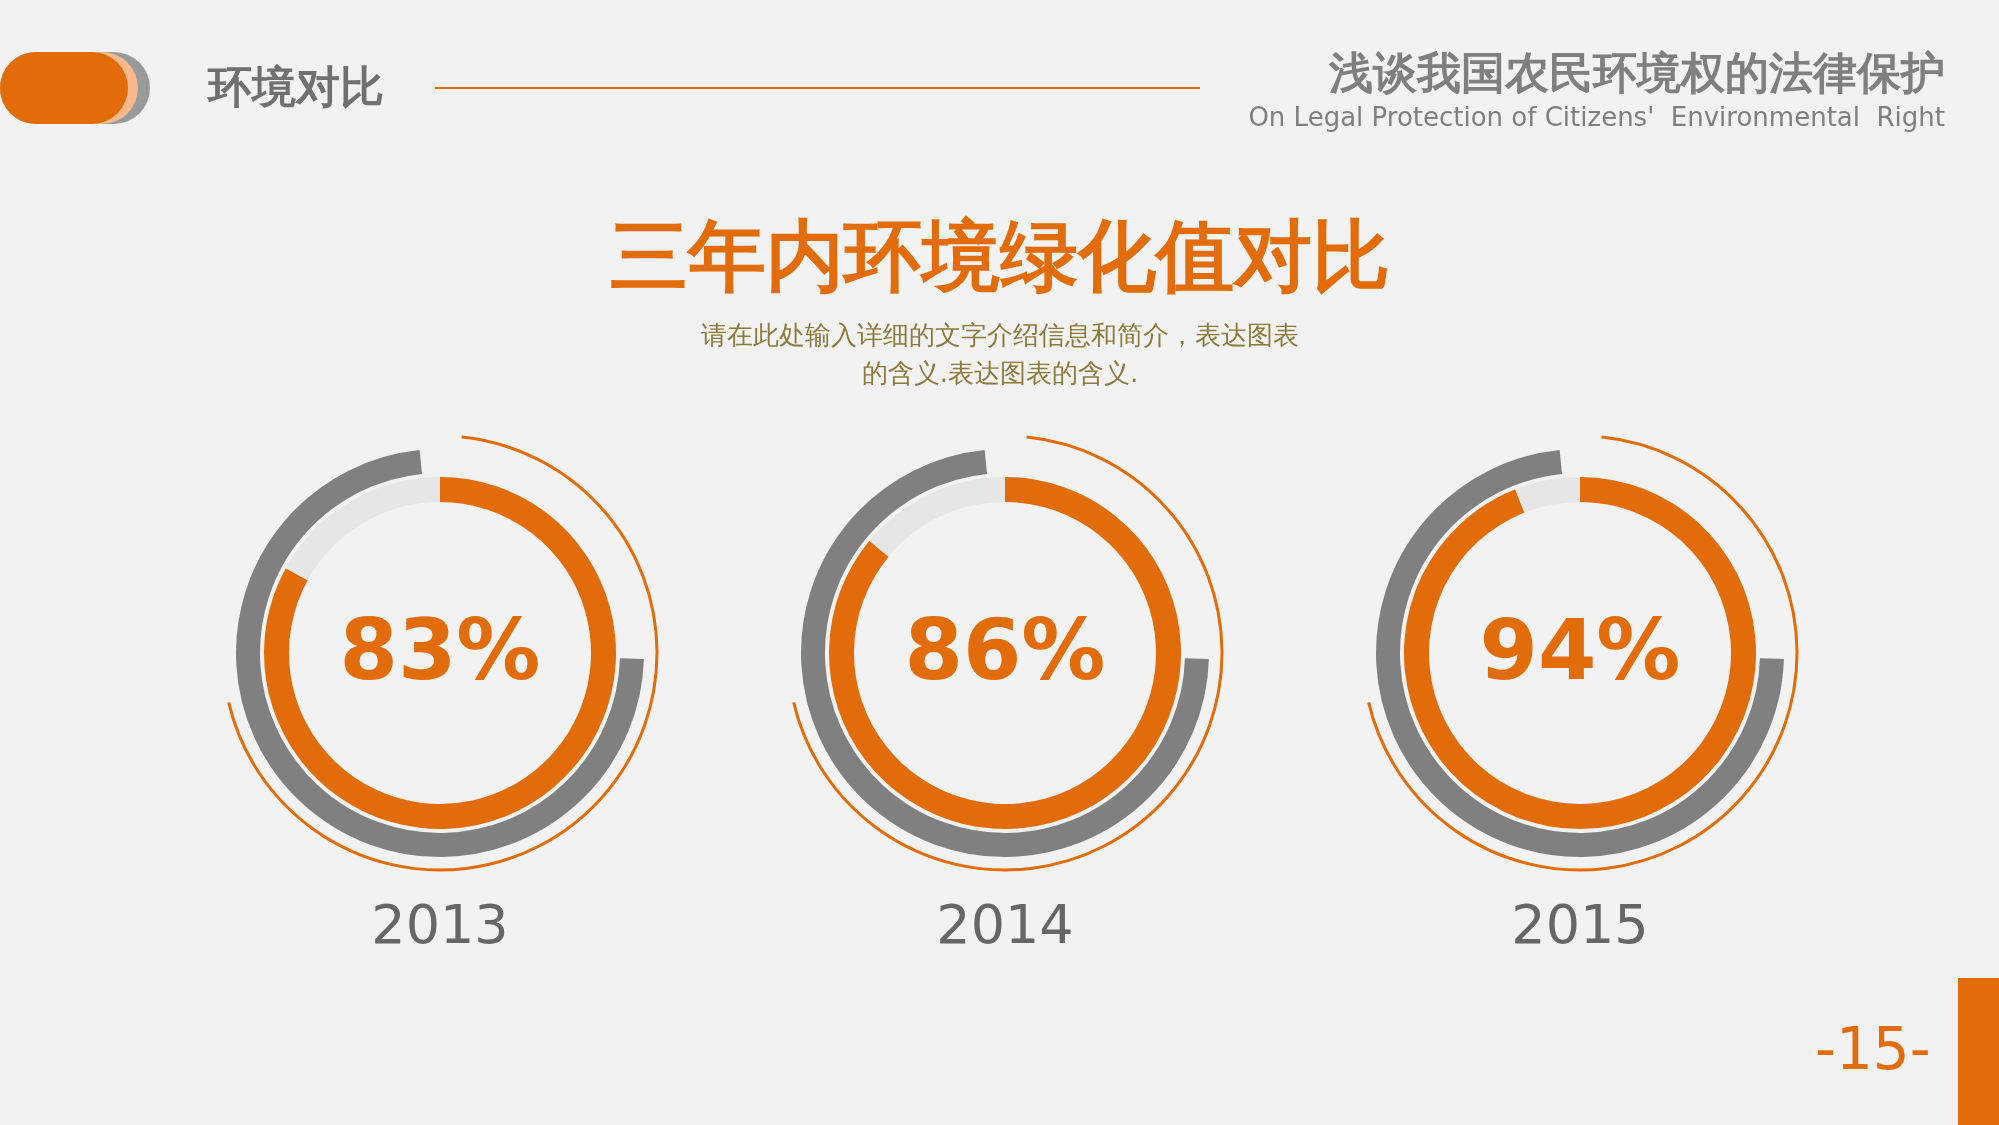 The height and width of the screenshot is (1125, 1999). Describe the element at coordinates (1637, 73) in the screenshot. I see `text: 浅谈我国农民环境权的法律保护` at that location.